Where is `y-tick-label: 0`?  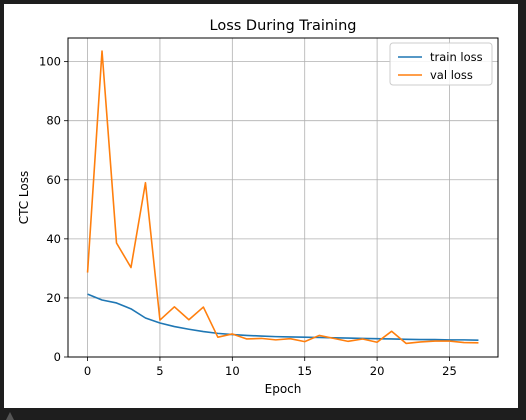 y-tick-label: 0 is located at coordinates (57, 357).